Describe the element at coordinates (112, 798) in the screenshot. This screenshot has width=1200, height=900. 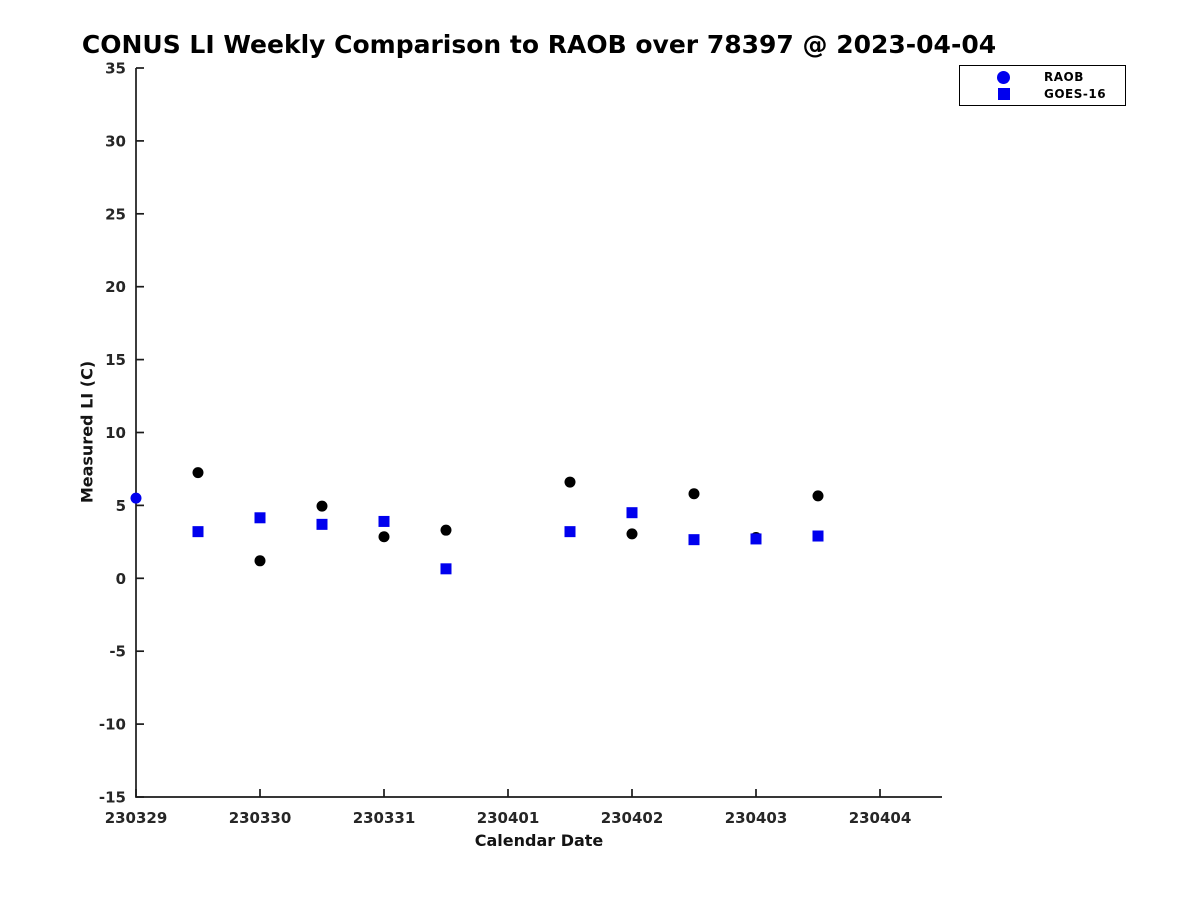
I see `y-tick-label: -15` at that location.